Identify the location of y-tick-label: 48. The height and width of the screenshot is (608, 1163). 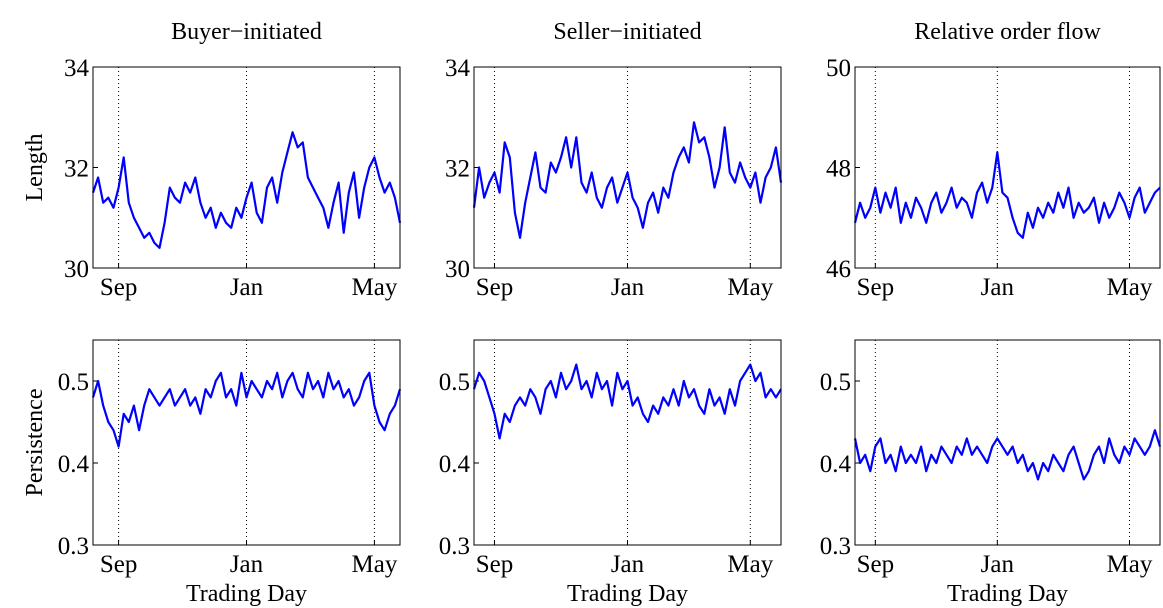
(838, 169).